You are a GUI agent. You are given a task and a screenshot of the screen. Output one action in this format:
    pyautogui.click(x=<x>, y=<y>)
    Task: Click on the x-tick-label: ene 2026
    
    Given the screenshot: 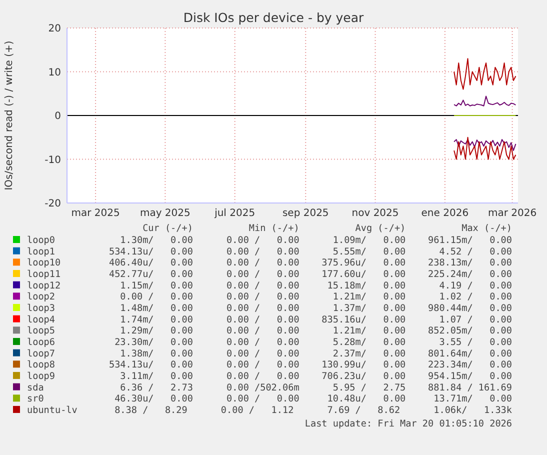 What is the action you would take?
    pyautogui.click(x=445, y=213)
    